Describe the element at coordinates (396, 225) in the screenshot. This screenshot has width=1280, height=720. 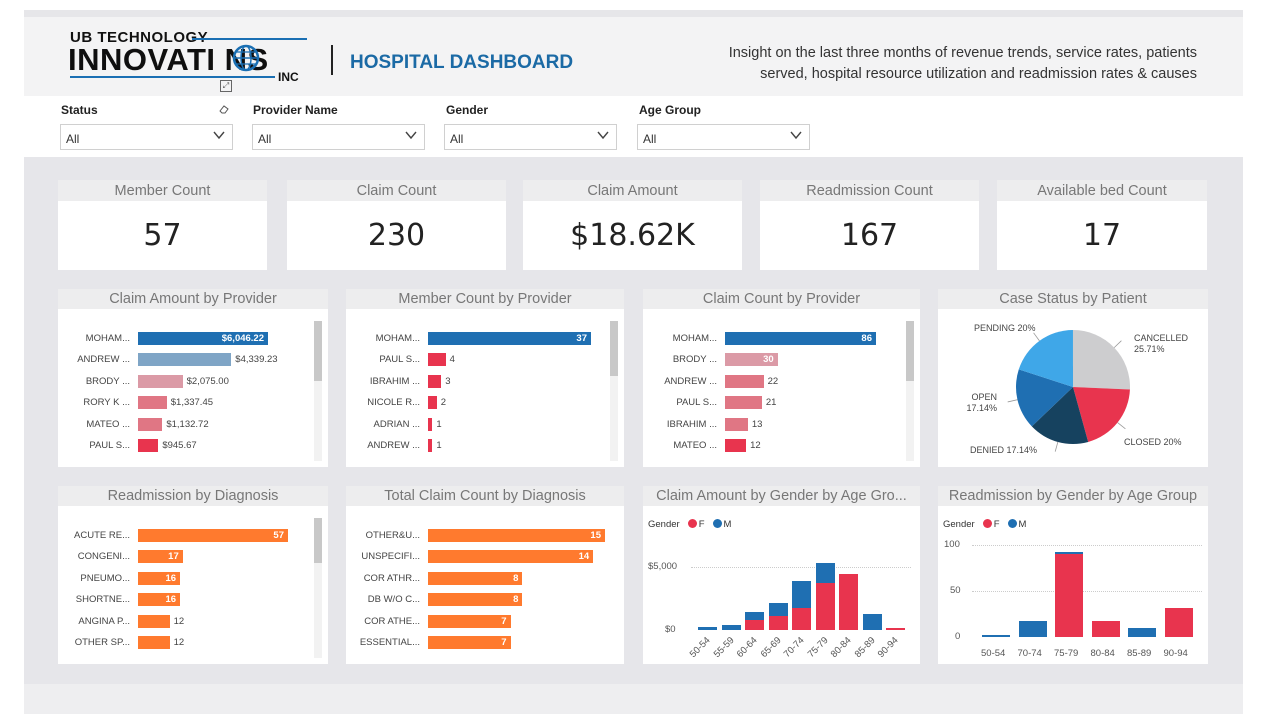
I see `kpi-claim-count: Claim Count 230` at that location.